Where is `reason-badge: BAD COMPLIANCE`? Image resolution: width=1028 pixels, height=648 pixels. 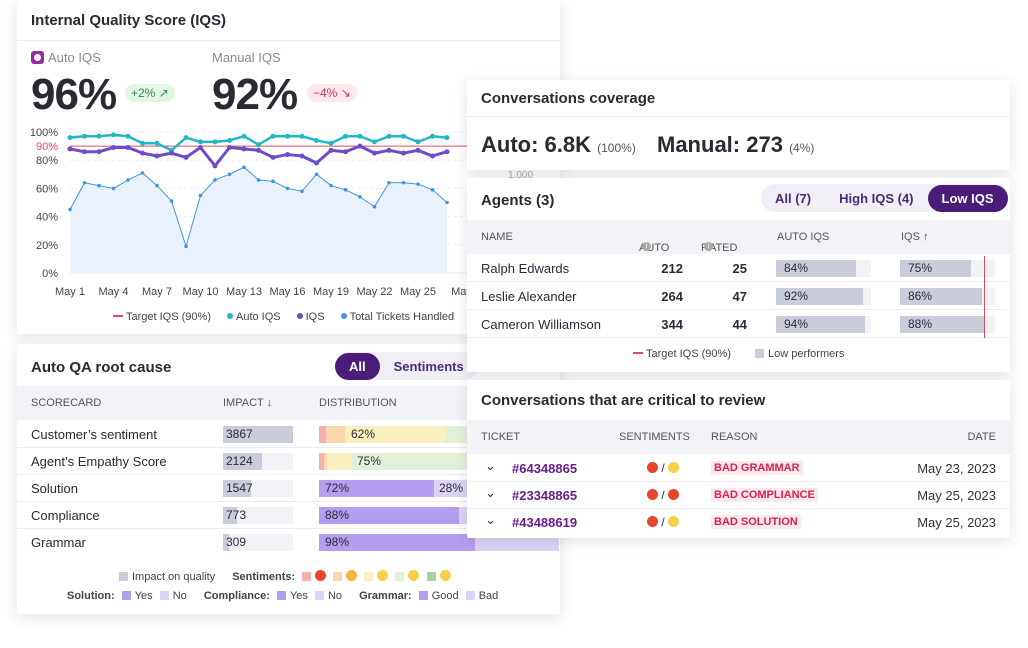 reason-badge: BAD COMPLIANCE is located at coordinates (764, 495).